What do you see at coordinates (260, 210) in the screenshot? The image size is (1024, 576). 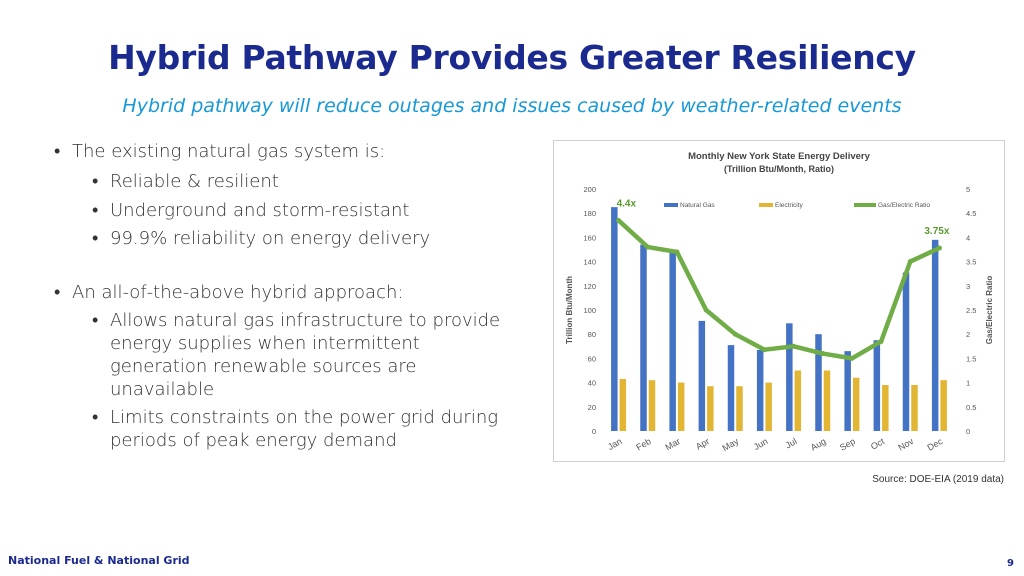 I see `bullet-text: Underground and storm-resistant` at bounding box center [260, 210].